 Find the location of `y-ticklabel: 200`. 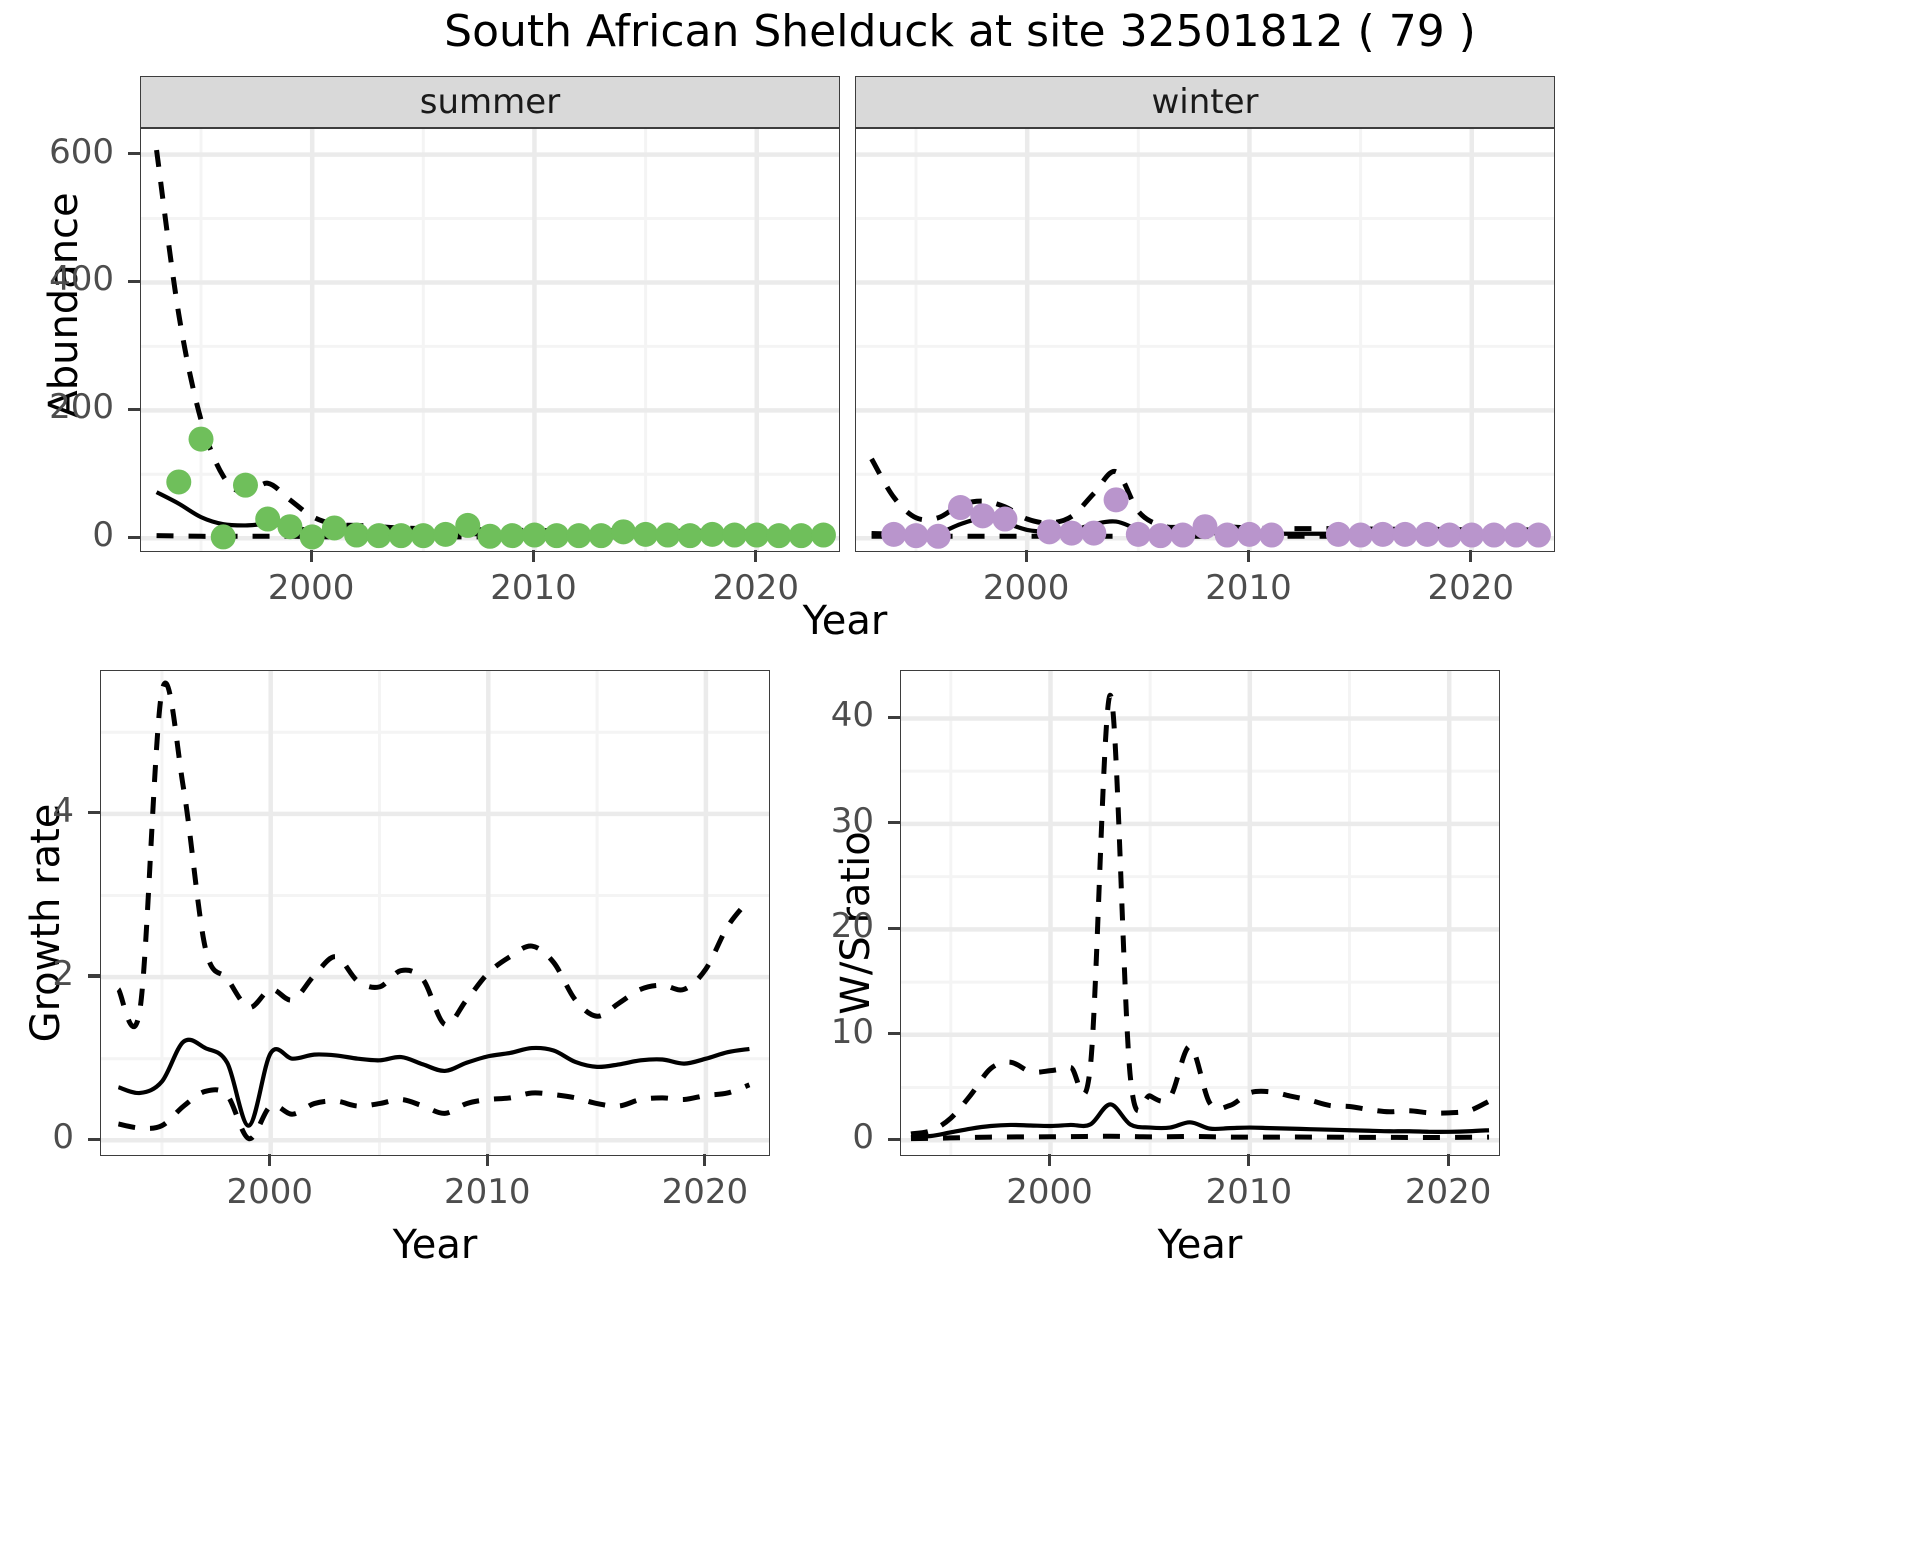

y-ticklabel: 200 is located at coordinates (81, 407).